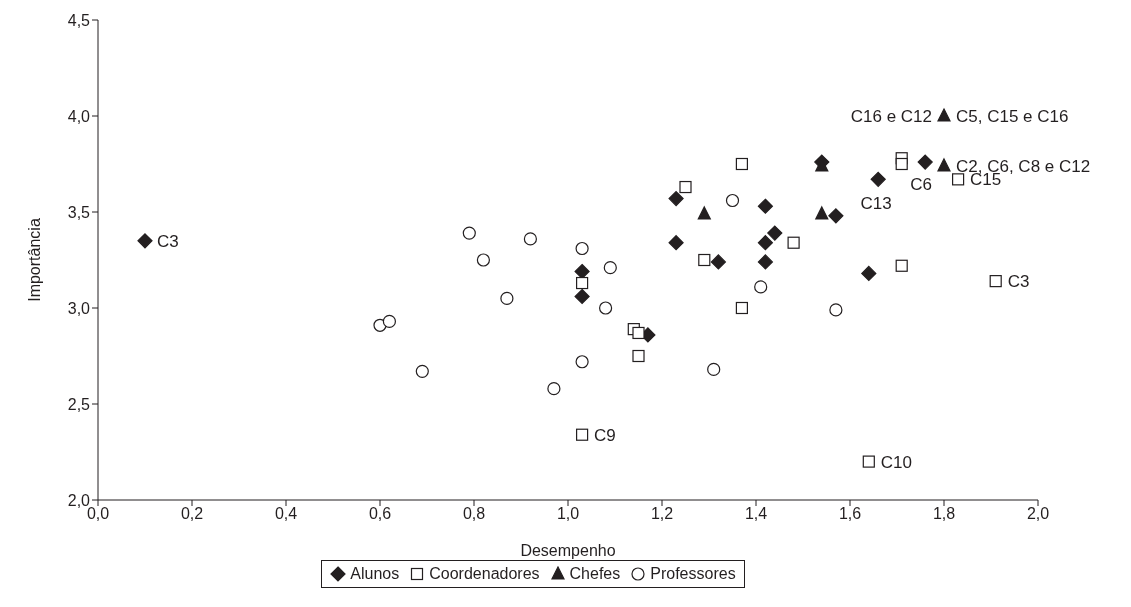 The image size is (1131, 607). I want to click on x-tick-label: 2,0, so click(1038, 514).